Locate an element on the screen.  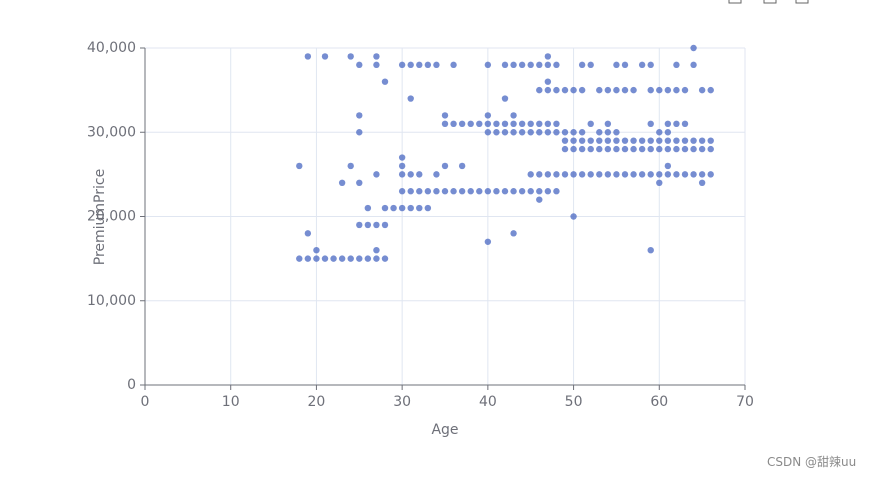
y-tick-label: 0 is located at coordinates (131, 385).